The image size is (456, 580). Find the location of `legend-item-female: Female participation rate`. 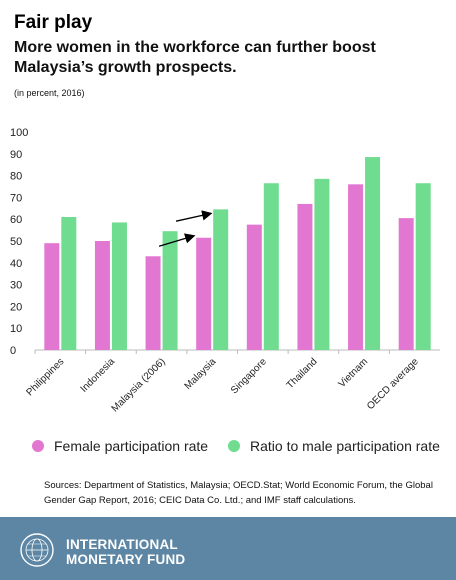

legend-item-female: Female participation rate is located at coordinates (120, 446).